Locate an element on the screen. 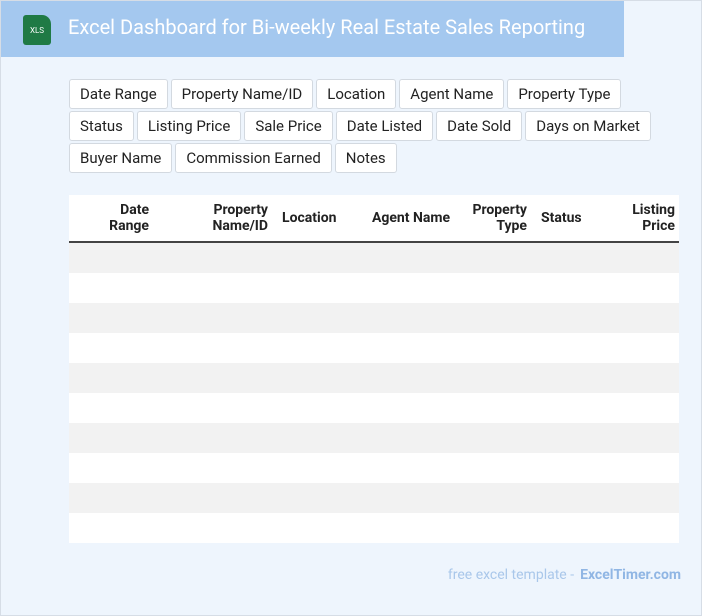 This screenshot has width=702, height=616. field-tag: Agent Name is located at coordinates (452, 94).